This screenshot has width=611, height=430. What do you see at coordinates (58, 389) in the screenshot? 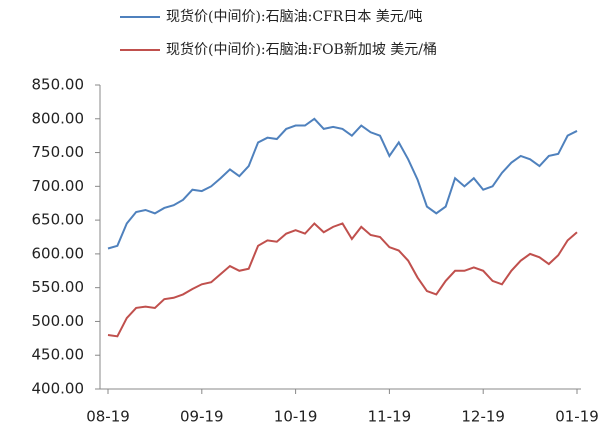
I see `y-tick-label: 400.00` at bounding box center [58, 389].